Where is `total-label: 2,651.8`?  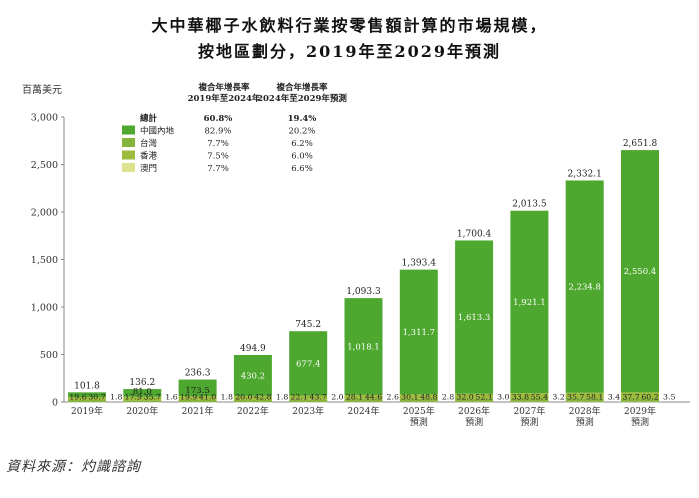 total-label: 2,651.8 is located at coordinates (640, 144).